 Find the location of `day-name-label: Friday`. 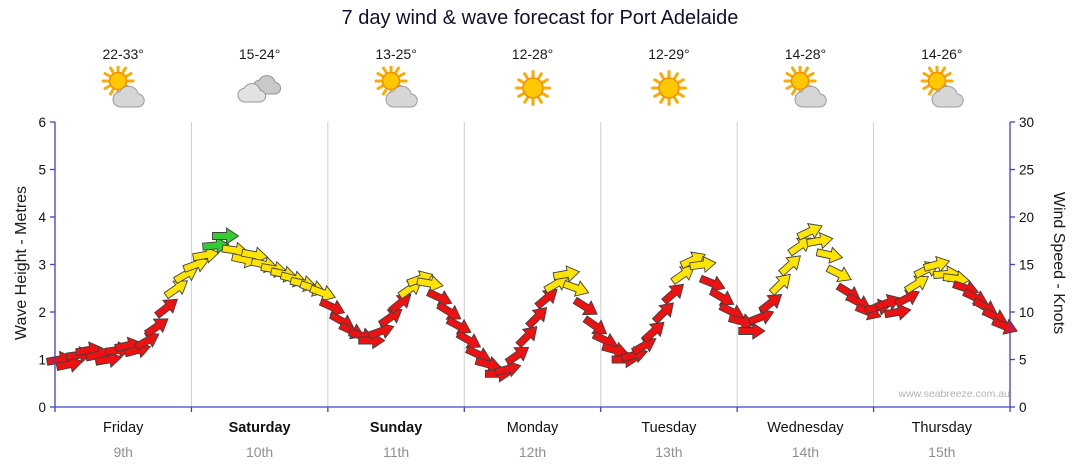

day-name-label: Friday is located at coordinates (123, 428).